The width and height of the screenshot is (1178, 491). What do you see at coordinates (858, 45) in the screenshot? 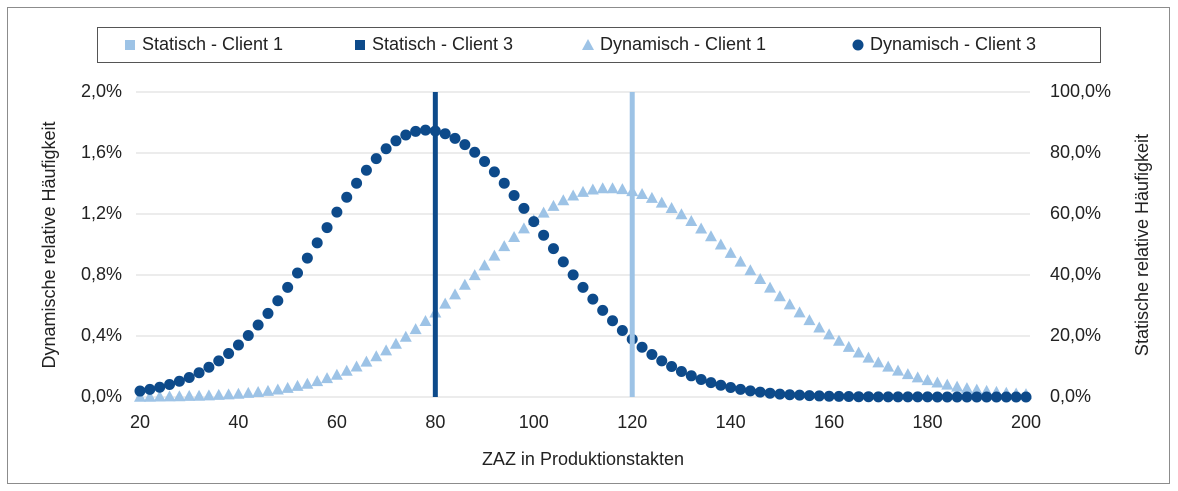
I see `legend-marker` at bounding box center [858, 45].